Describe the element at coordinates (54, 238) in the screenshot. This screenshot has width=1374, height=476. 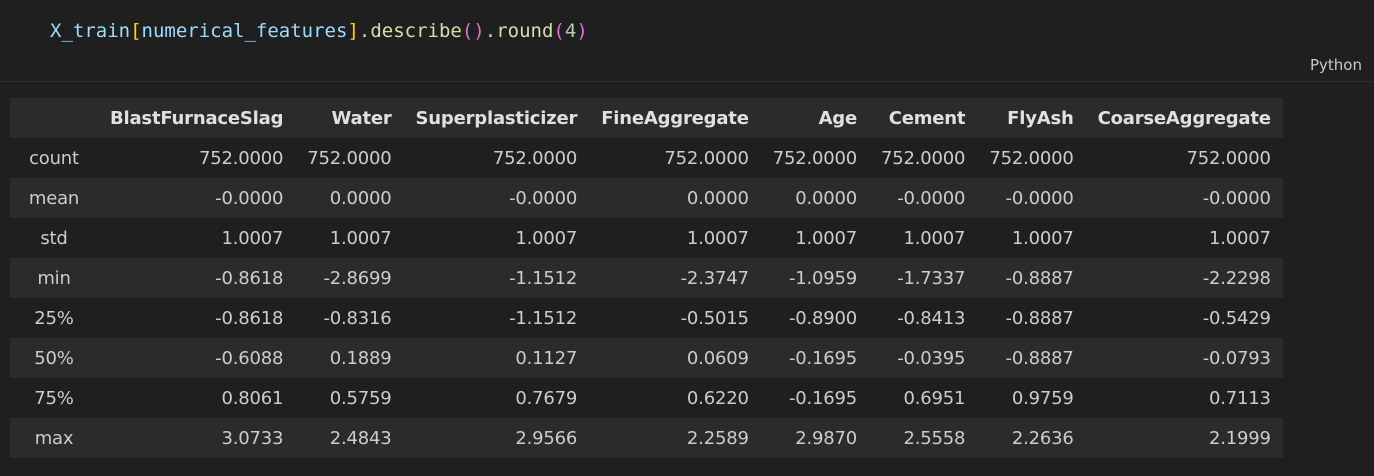
I see `row-label: std` at that location.